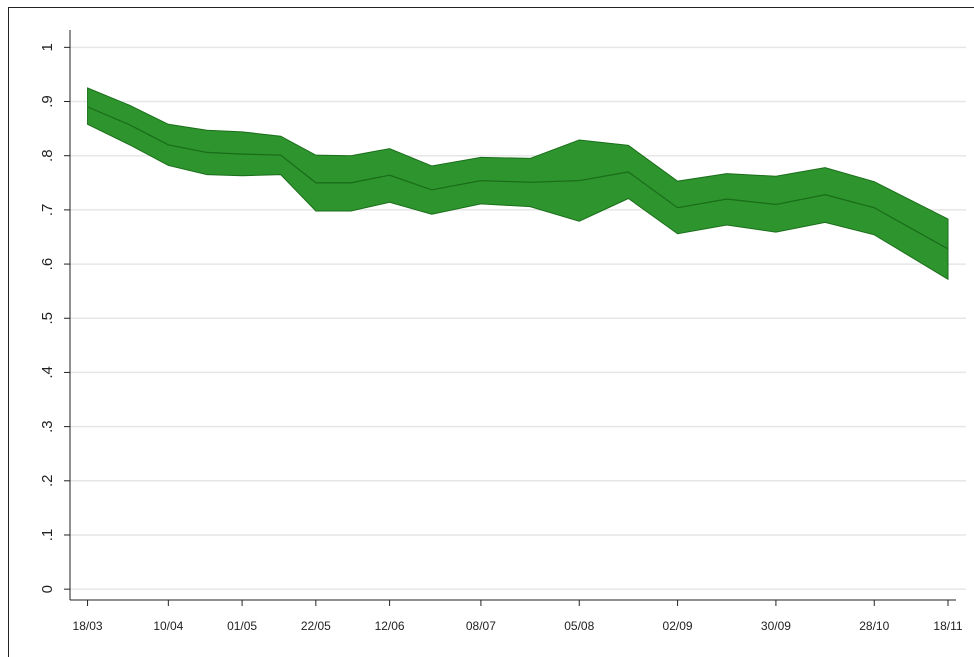 This screenshot has width=974, height=657. What do you see at coordinates (579, 626) in the screenshot?
I see `x-tick-label: 05/08` at bounding box center [579, 626].